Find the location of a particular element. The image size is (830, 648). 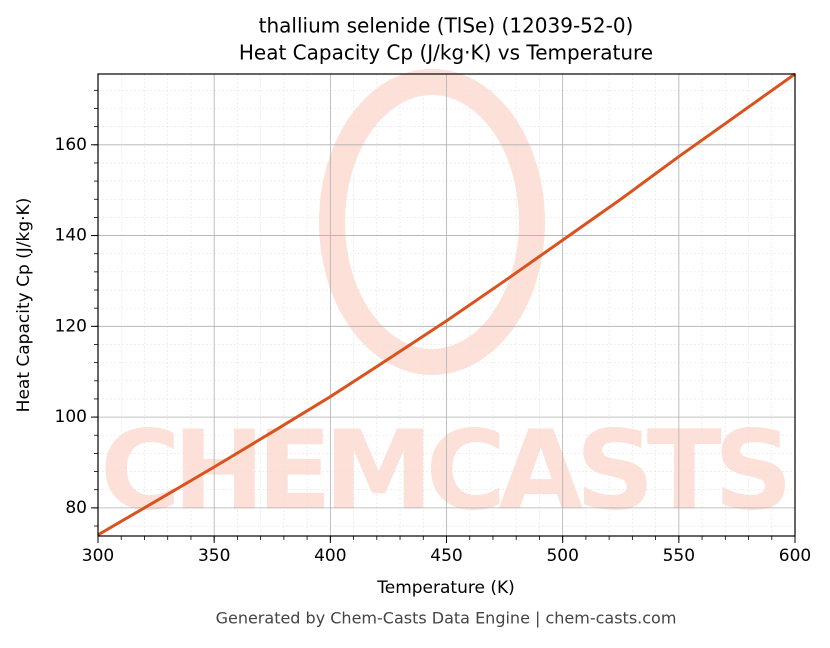

x-tick-label: 600 is located at coordinates (795, 556).